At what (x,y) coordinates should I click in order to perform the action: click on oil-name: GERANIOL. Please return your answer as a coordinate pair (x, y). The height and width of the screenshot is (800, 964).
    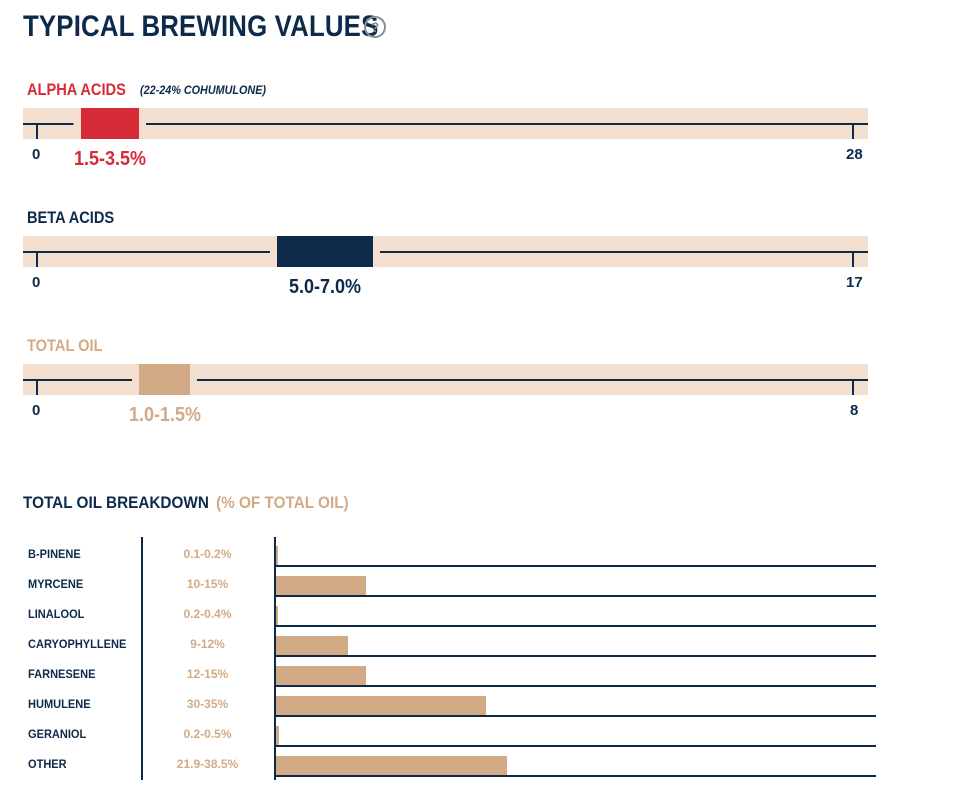
    Looking at the image, I should click on (57, 734).